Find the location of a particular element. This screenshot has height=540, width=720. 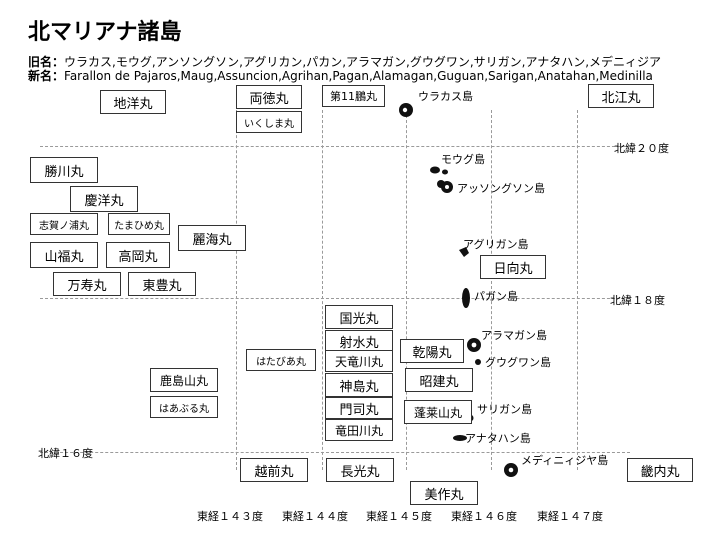

new-names-label: 新名： is located at coordinates (46, 76).